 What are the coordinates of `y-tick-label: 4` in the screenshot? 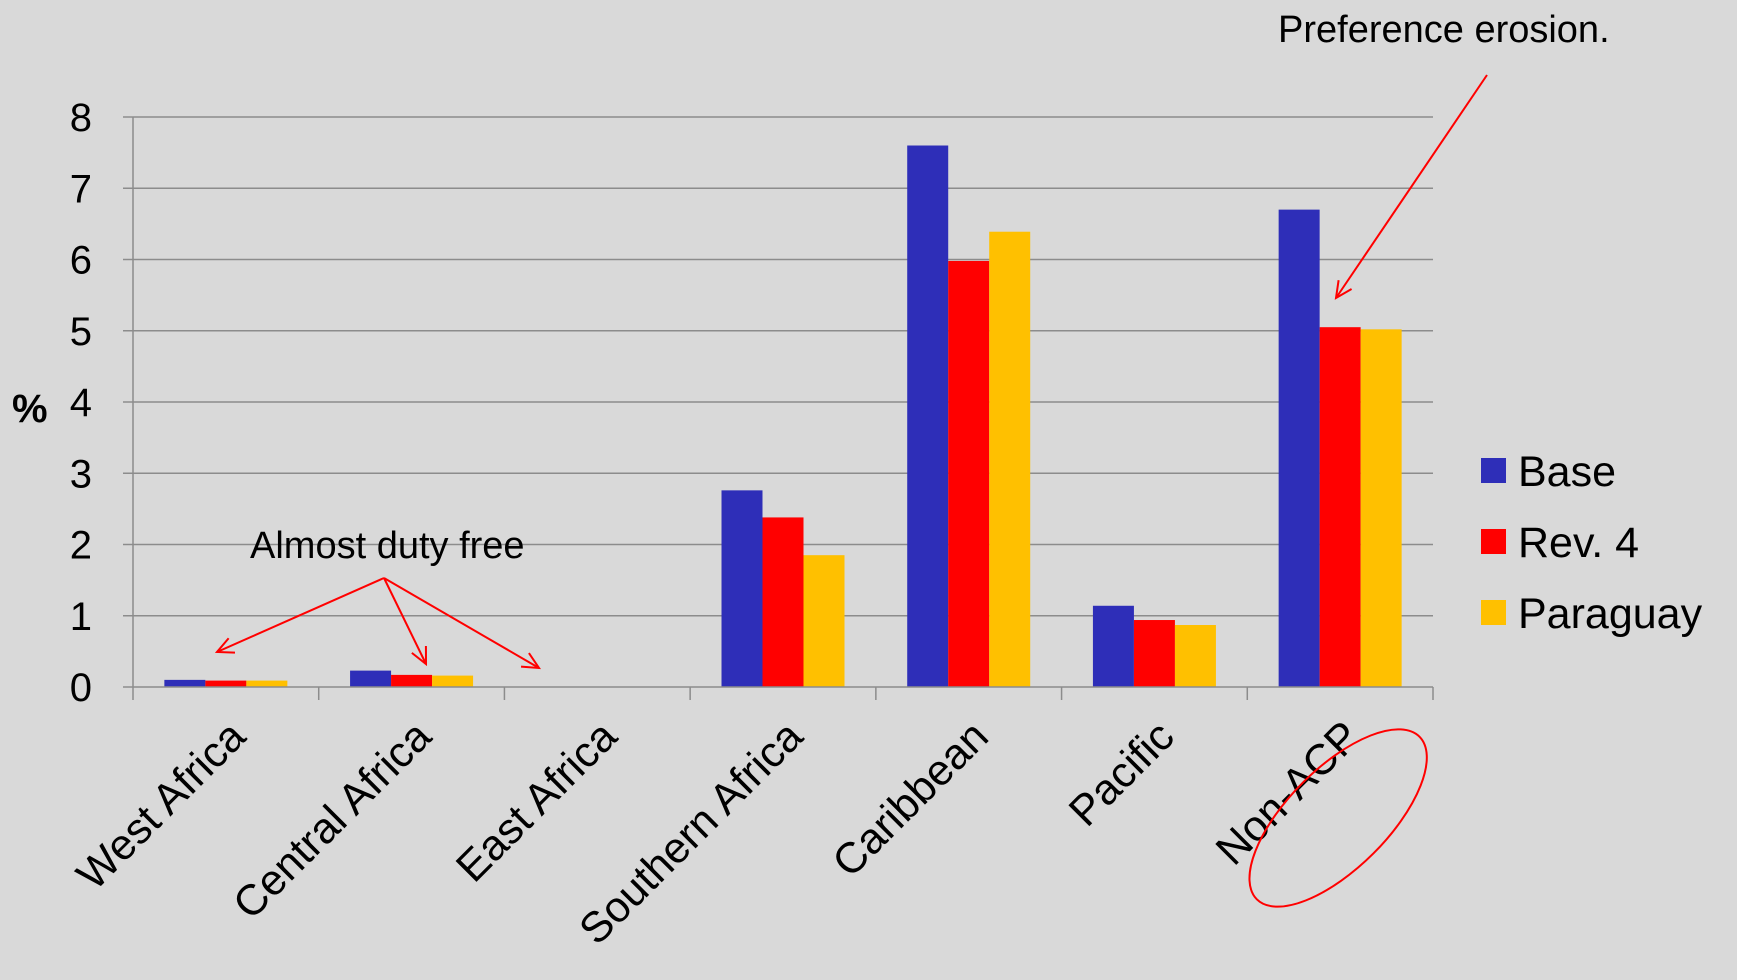 It's located at (81, 403).